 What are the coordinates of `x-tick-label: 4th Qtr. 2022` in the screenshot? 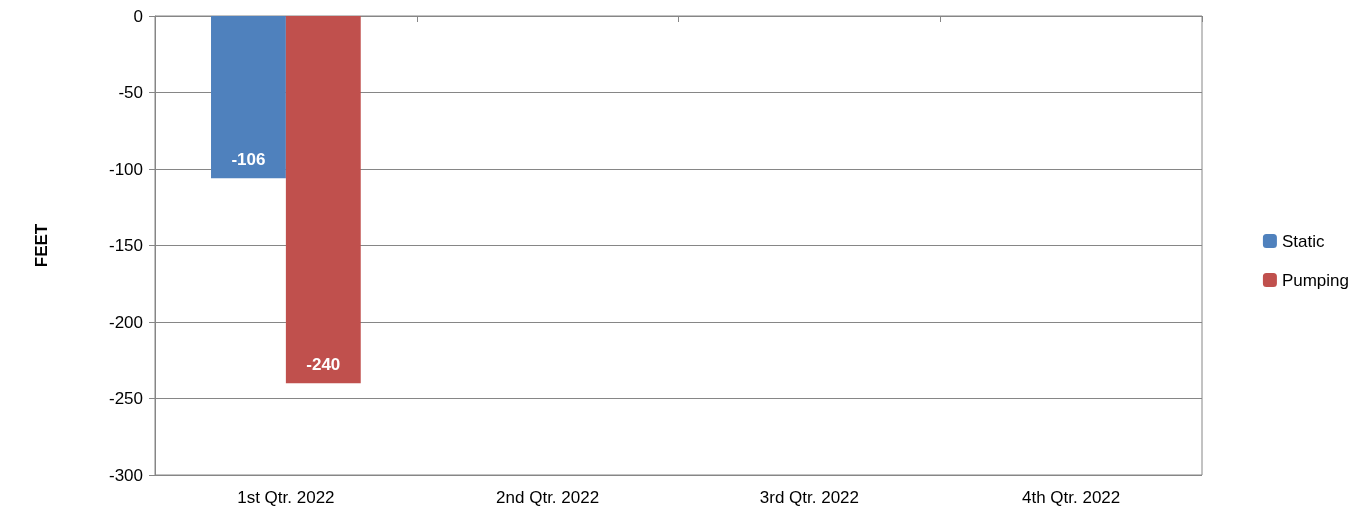 It's located at (1071, 497).